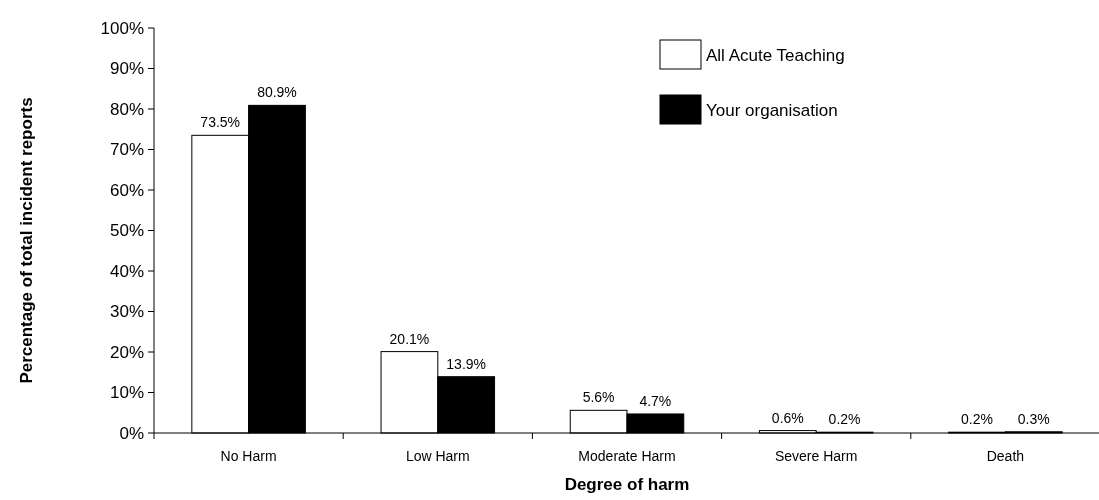 Image resolution: width=1099 pixels, height=500 pixels. I want to click on y-tick-label: 20%, so click(126, 352).